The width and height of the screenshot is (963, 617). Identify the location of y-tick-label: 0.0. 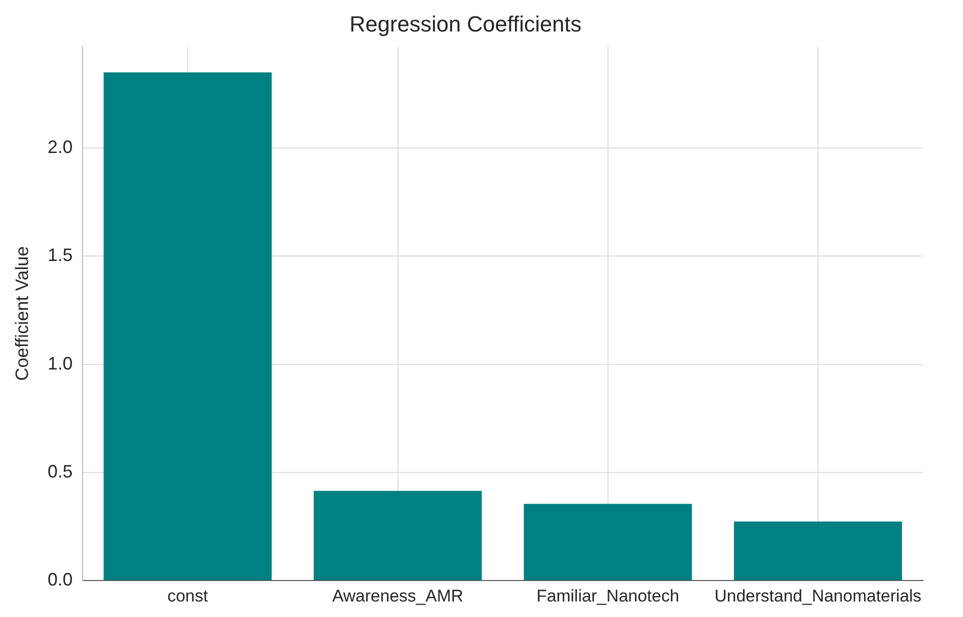
(60, 580).